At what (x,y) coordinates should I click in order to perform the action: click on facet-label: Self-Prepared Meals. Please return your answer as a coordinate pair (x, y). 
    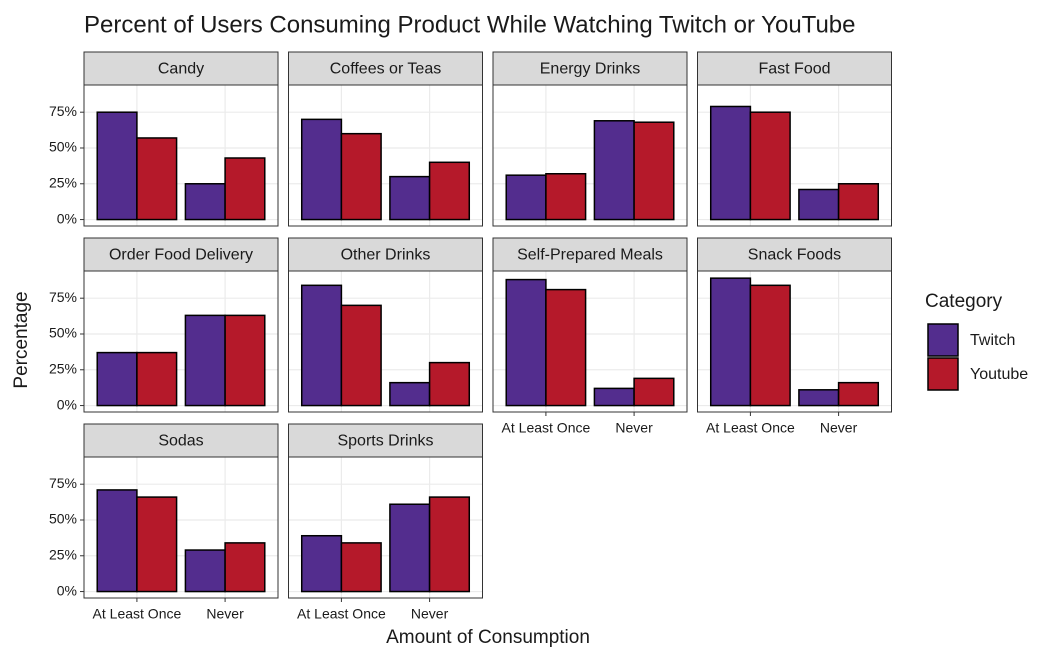
    Looking at the image, I should click on (590, 255).